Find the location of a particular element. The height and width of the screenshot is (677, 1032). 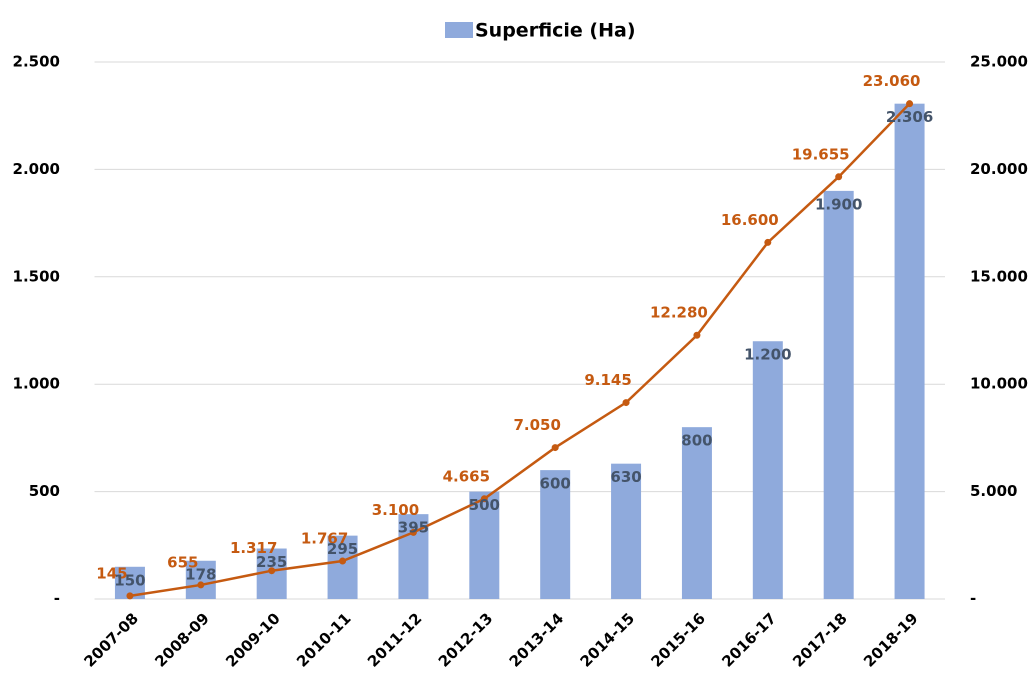

line-value-label: 145 is located at coordinates (111, 573).